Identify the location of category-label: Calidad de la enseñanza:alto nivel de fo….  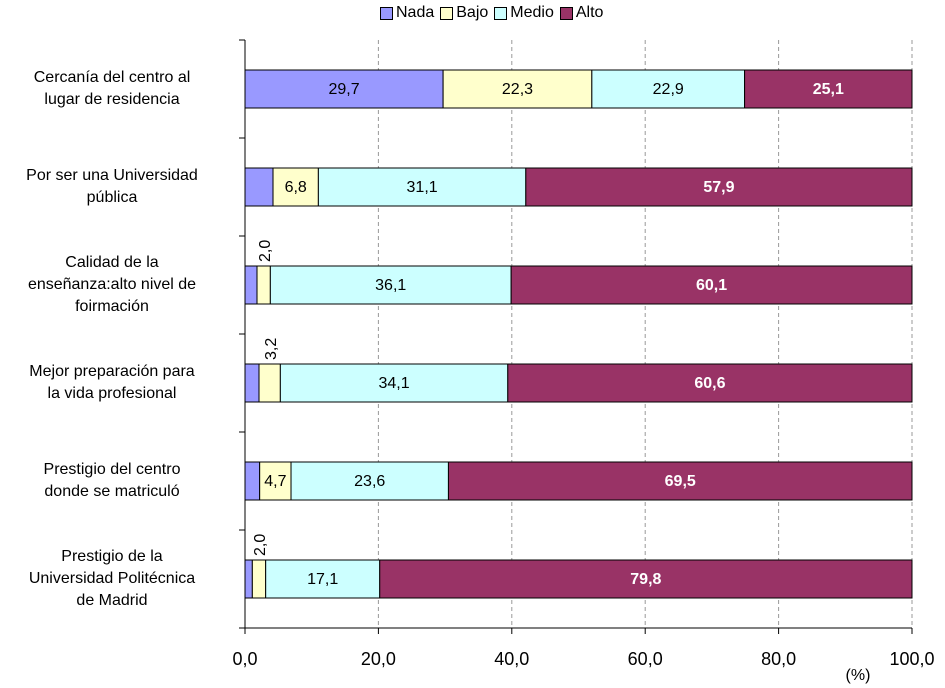
(112, 284).